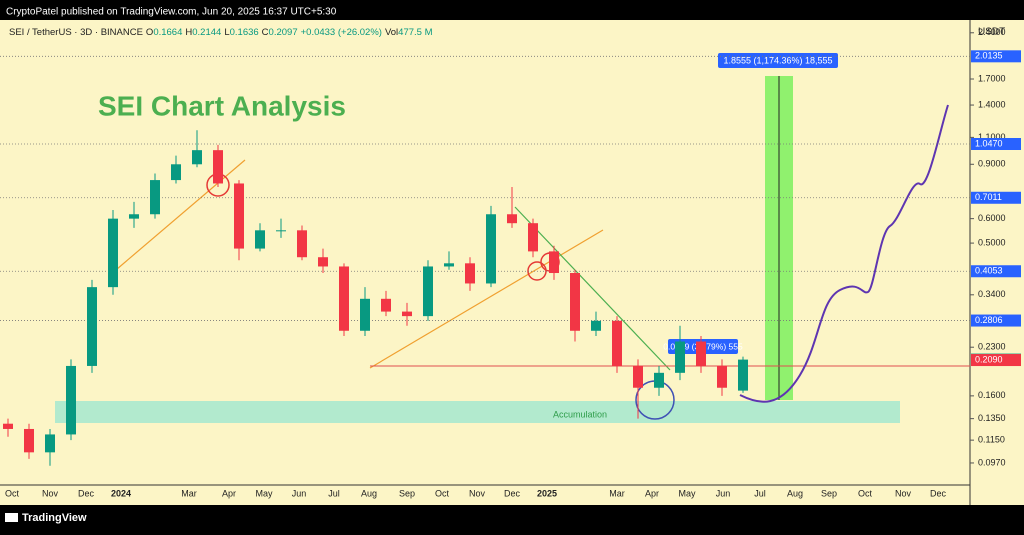 The image size is (1024, 535). Describe the element at coordinates (54, 518) in the screenshot. I see `brand: TradingView` at that location.